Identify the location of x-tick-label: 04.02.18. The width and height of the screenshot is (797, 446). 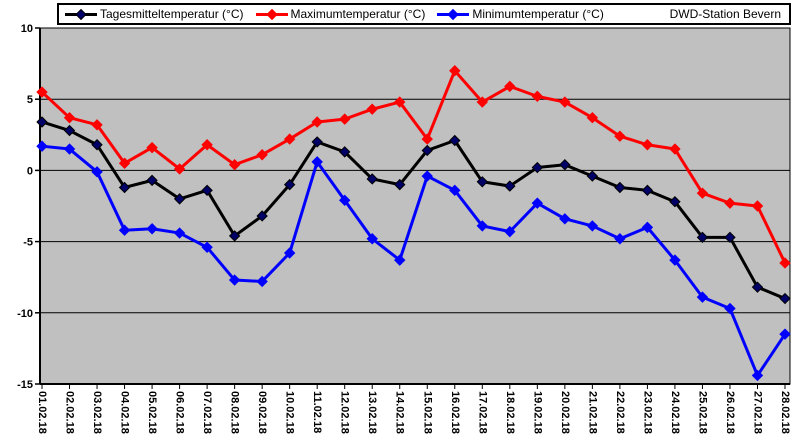
(125, 412).